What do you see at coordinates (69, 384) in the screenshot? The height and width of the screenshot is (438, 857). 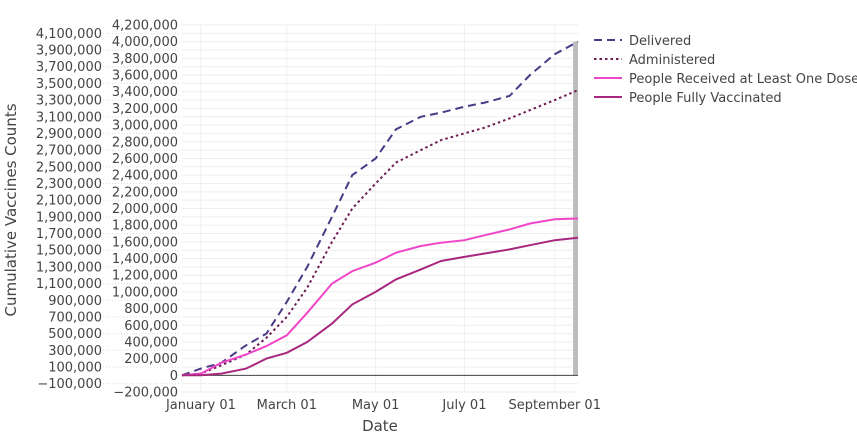 I see `y-tick-label: −100,000` at bounding box center [69, 384].